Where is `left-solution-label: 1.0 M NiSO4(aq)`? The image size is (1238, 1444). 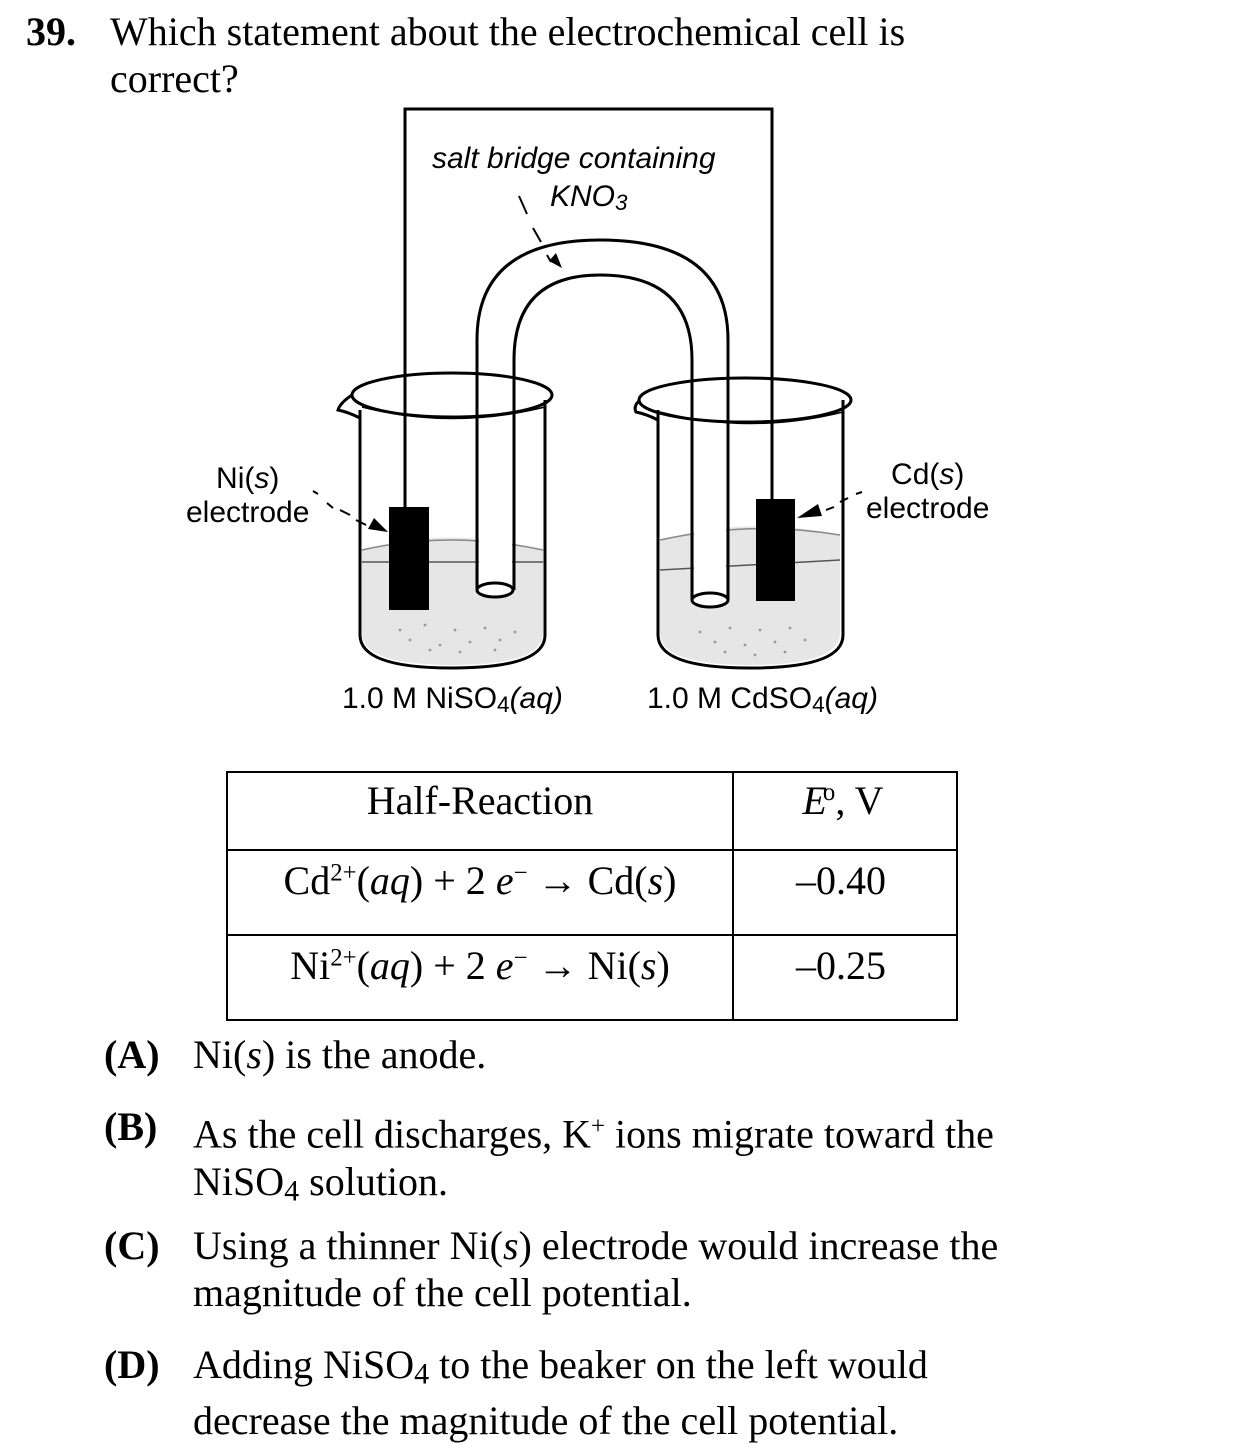 left-solution-label: 1.0 M NiSO4(aq) is located at coordinates (452, 700).